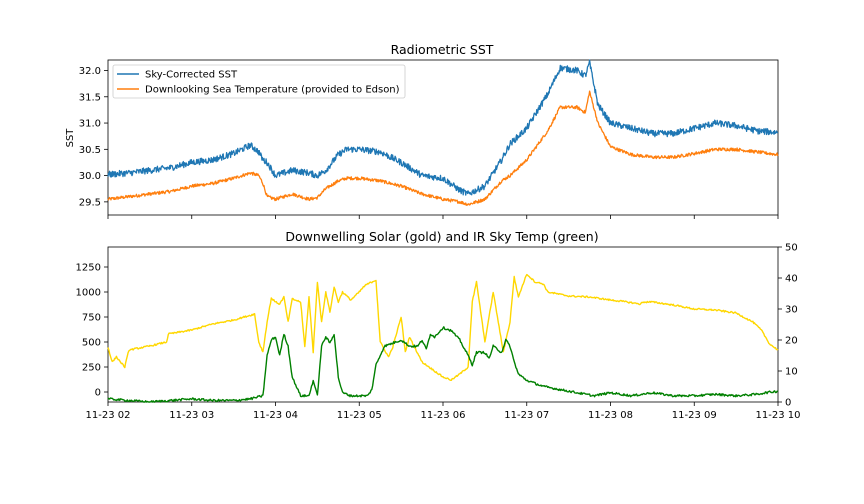  I want to click on solar-y-tick-label-0: 0, so click(98, 393).